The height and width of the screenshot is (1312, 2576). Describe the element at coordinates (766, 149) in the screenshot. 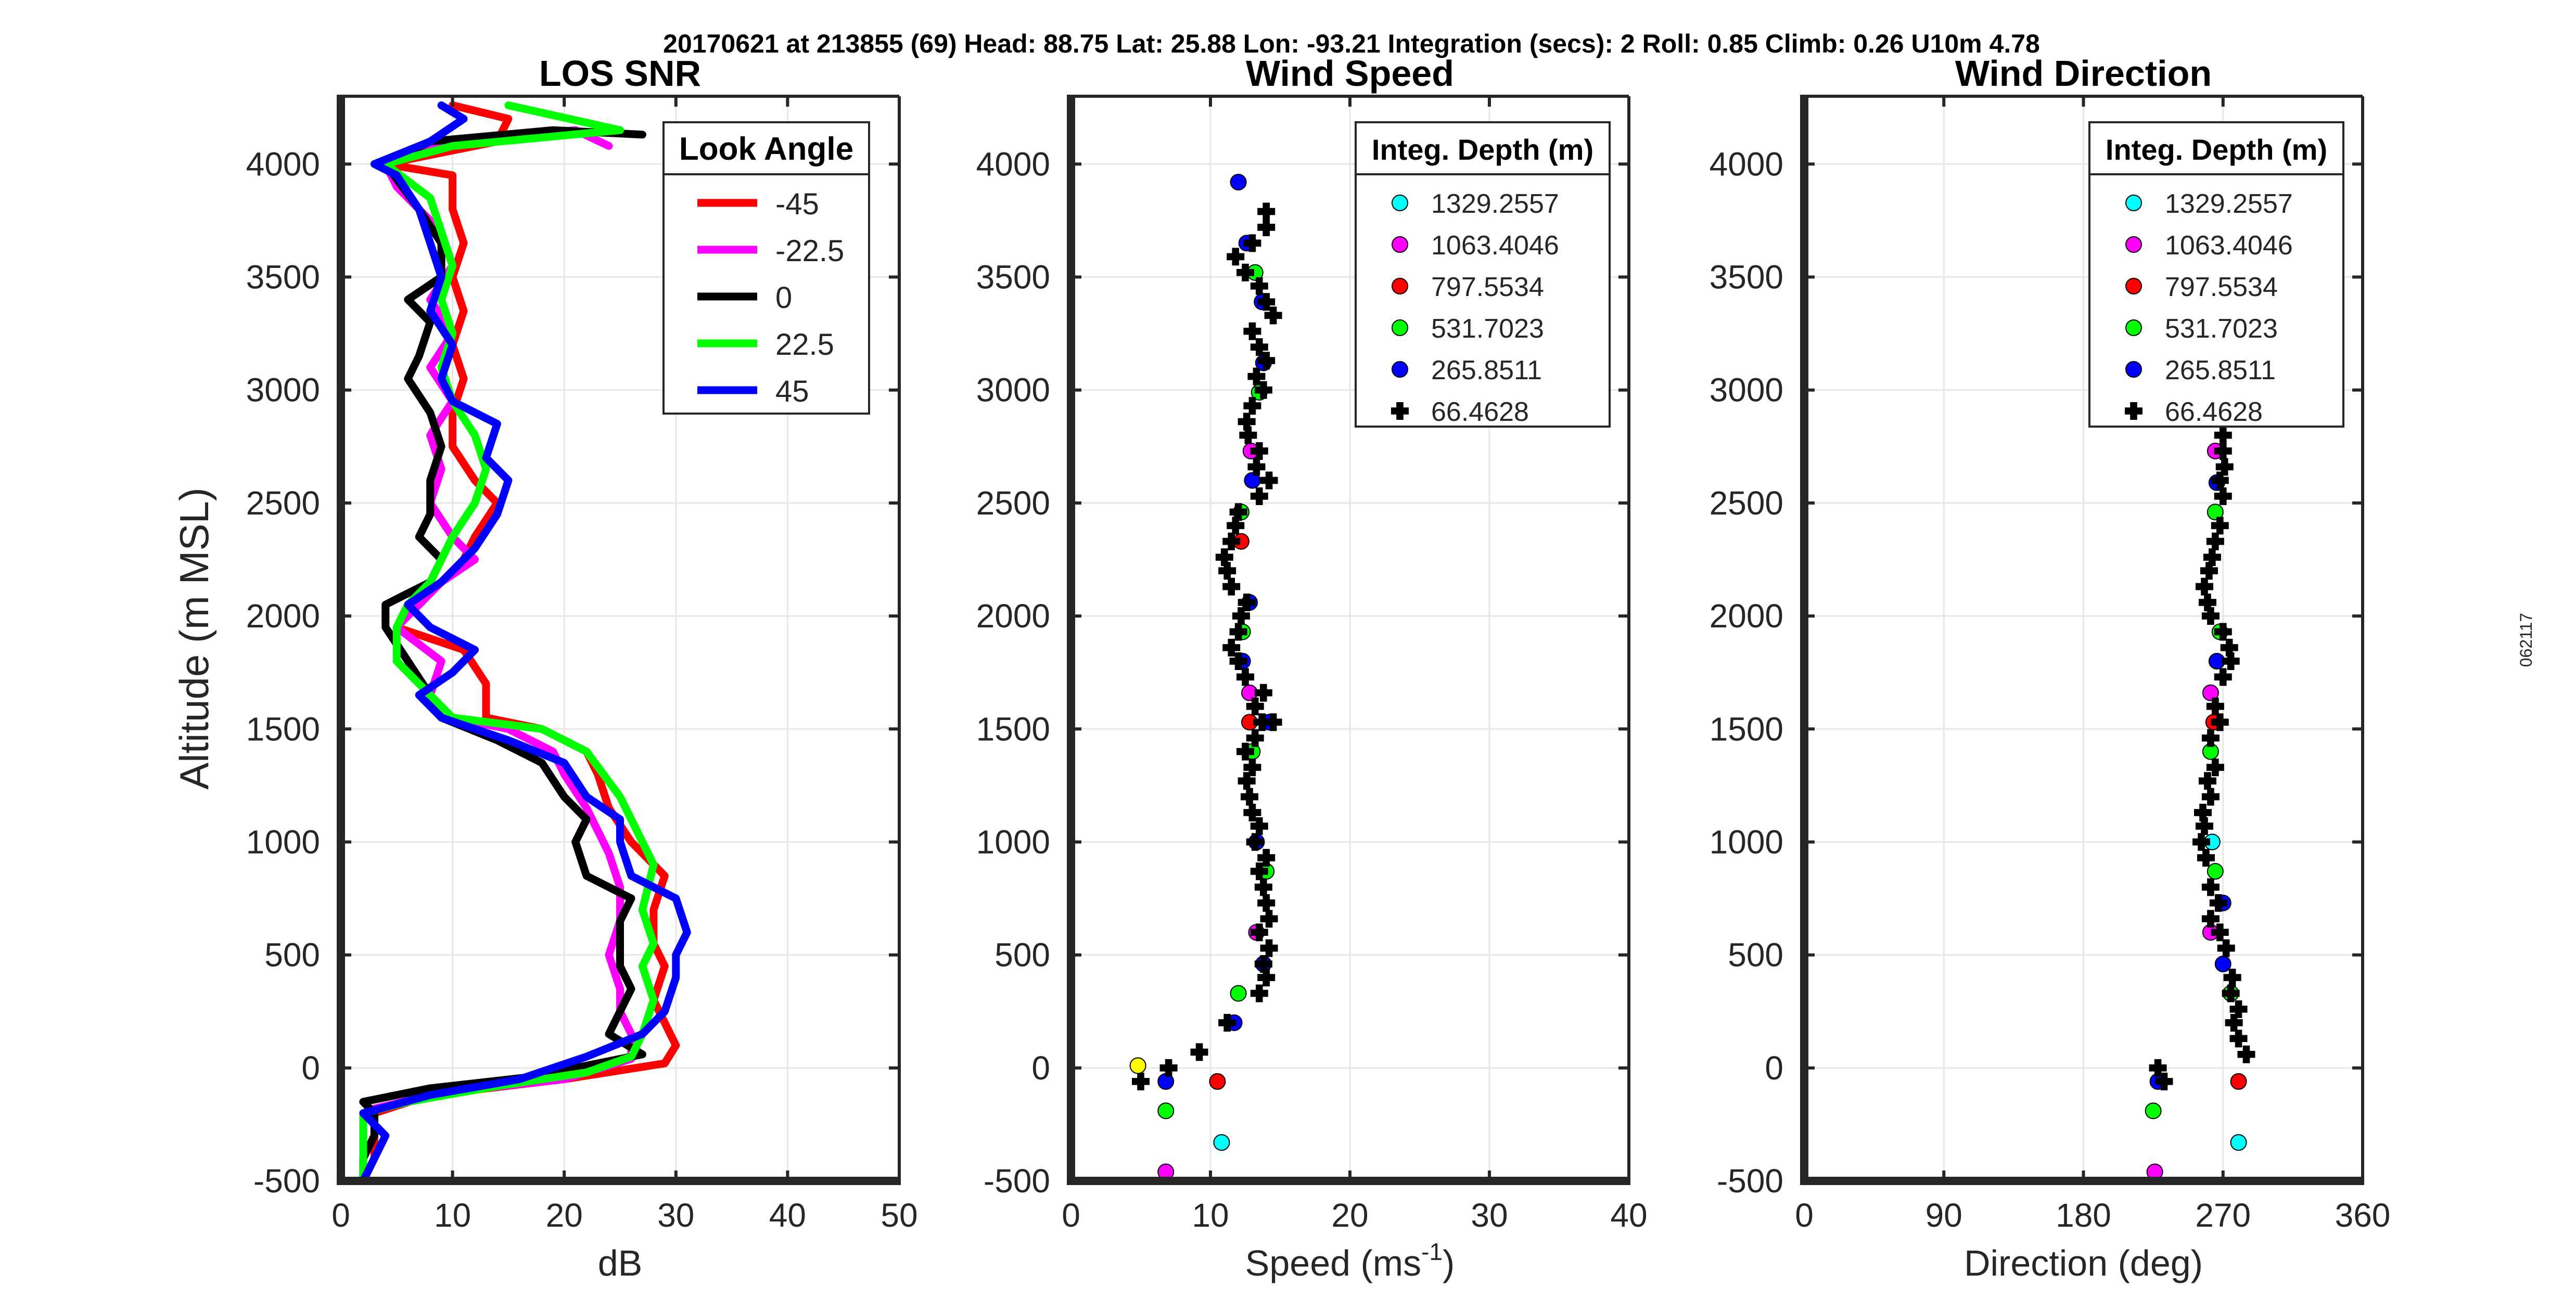

I see `legend-title: Look Angle` at that location.